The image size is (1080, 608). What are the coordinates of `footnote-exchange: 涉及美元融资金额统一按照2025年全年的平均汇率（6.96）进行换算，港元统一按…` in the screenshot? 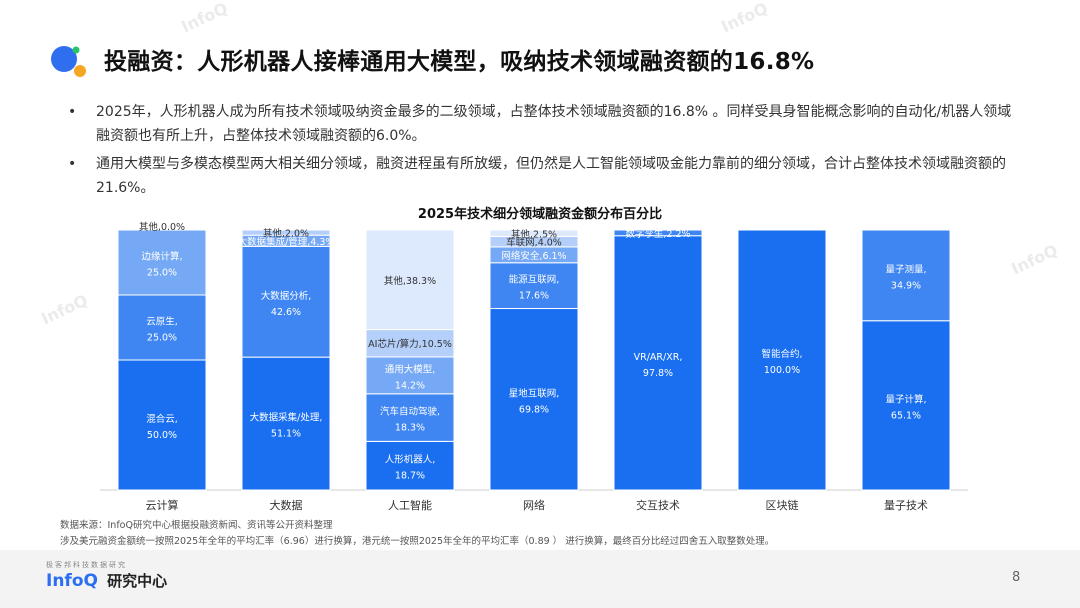 It's located at (417, 541).